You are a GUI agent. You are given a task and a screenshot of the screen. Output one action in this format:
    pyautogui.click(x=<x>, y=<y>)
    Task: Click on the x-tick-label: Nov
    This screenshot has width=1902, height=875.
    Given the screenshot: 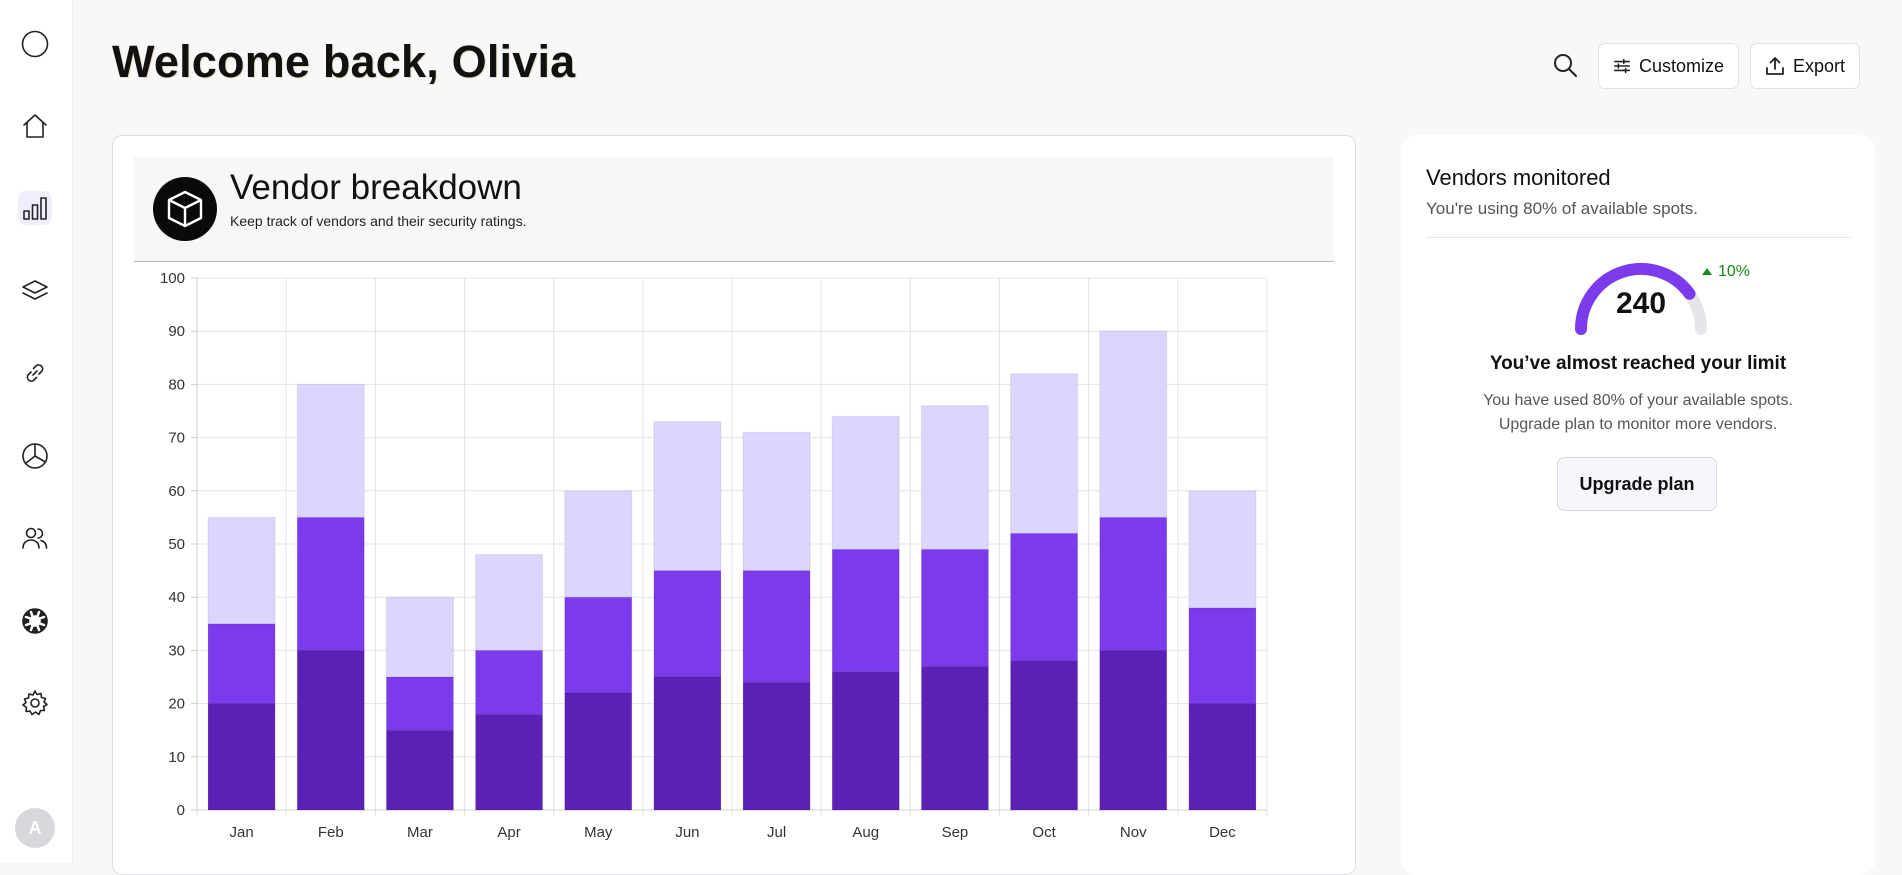 What is the action you would take?
    pyautogui.click(x=1133, y=832)
    